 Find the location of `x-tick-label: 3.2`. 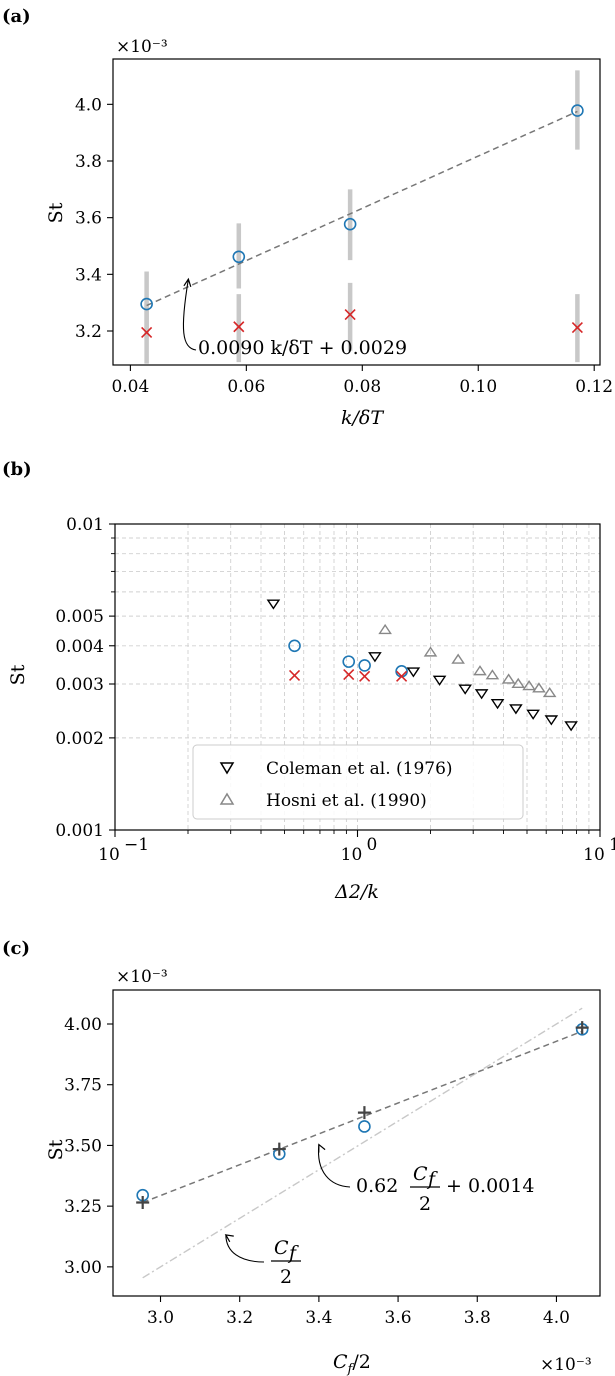

x-tick-label: 3.2 is located at coordinates (239, 1318).